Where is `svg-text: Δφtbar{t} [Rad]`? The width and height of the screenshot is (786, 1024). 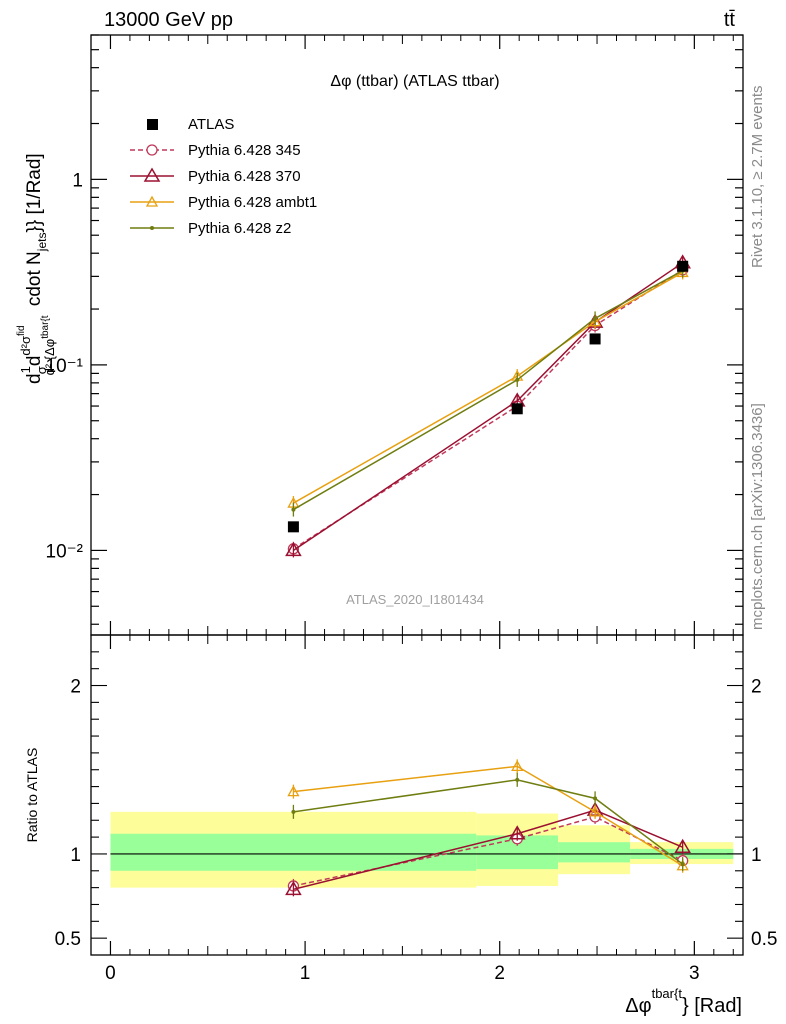
svg-text: Δφtbar{t} [Rad] is located at coordinates (683, 1001).